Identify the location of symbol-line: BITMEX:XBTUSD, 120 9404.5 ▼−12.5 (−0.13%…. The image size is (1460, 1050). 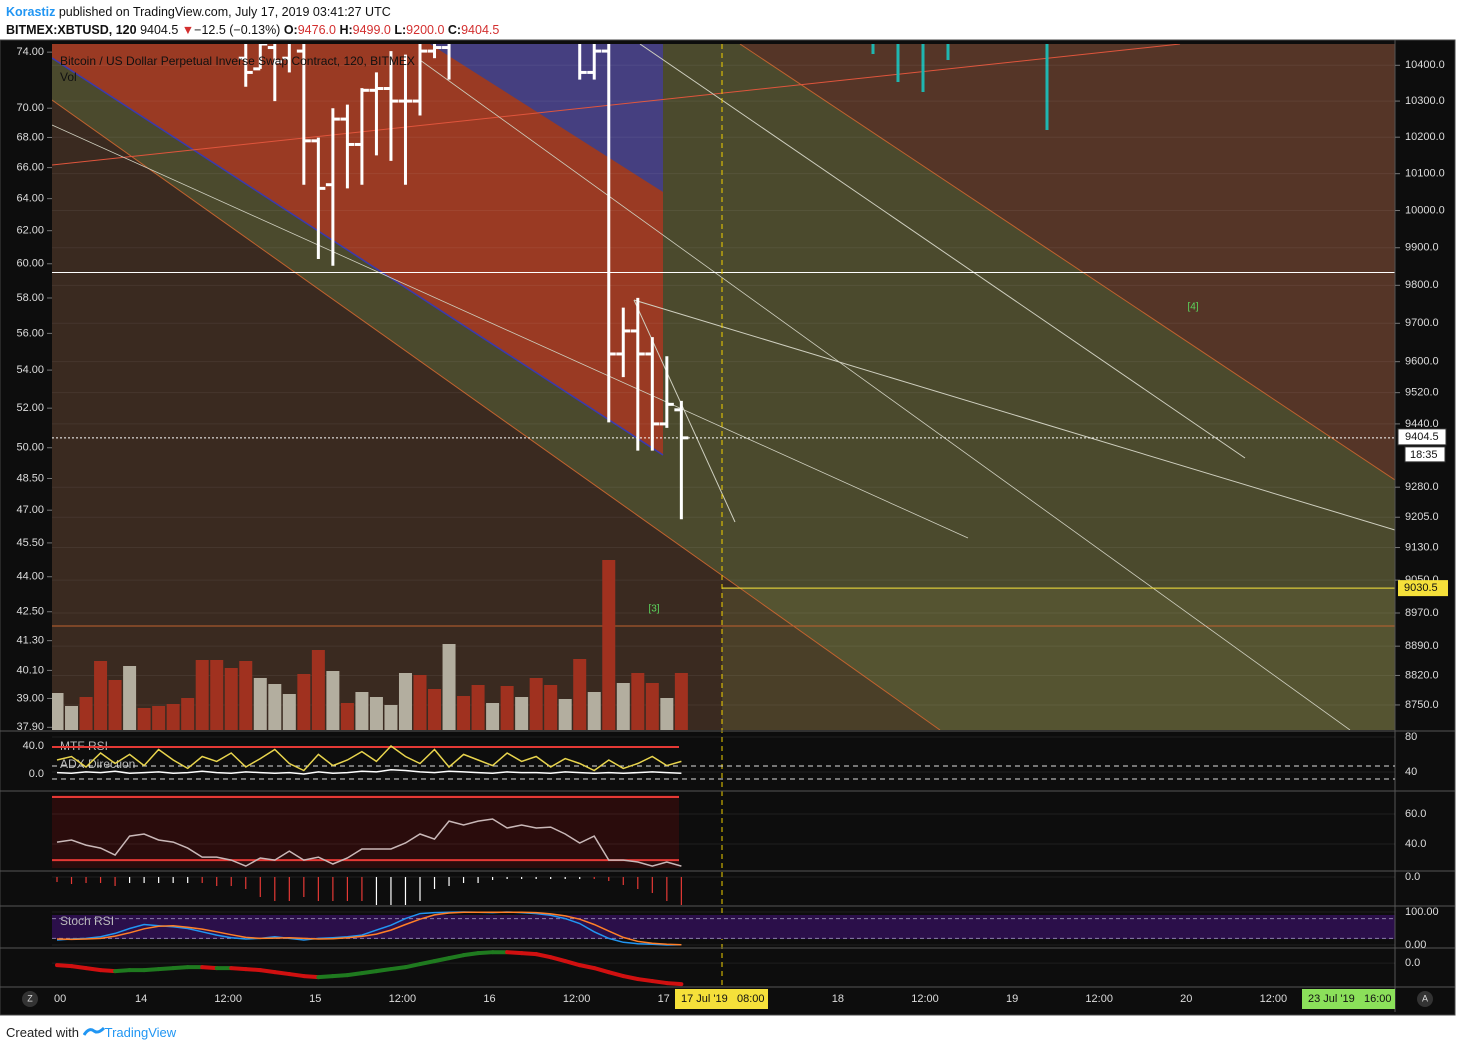
(252, 30).